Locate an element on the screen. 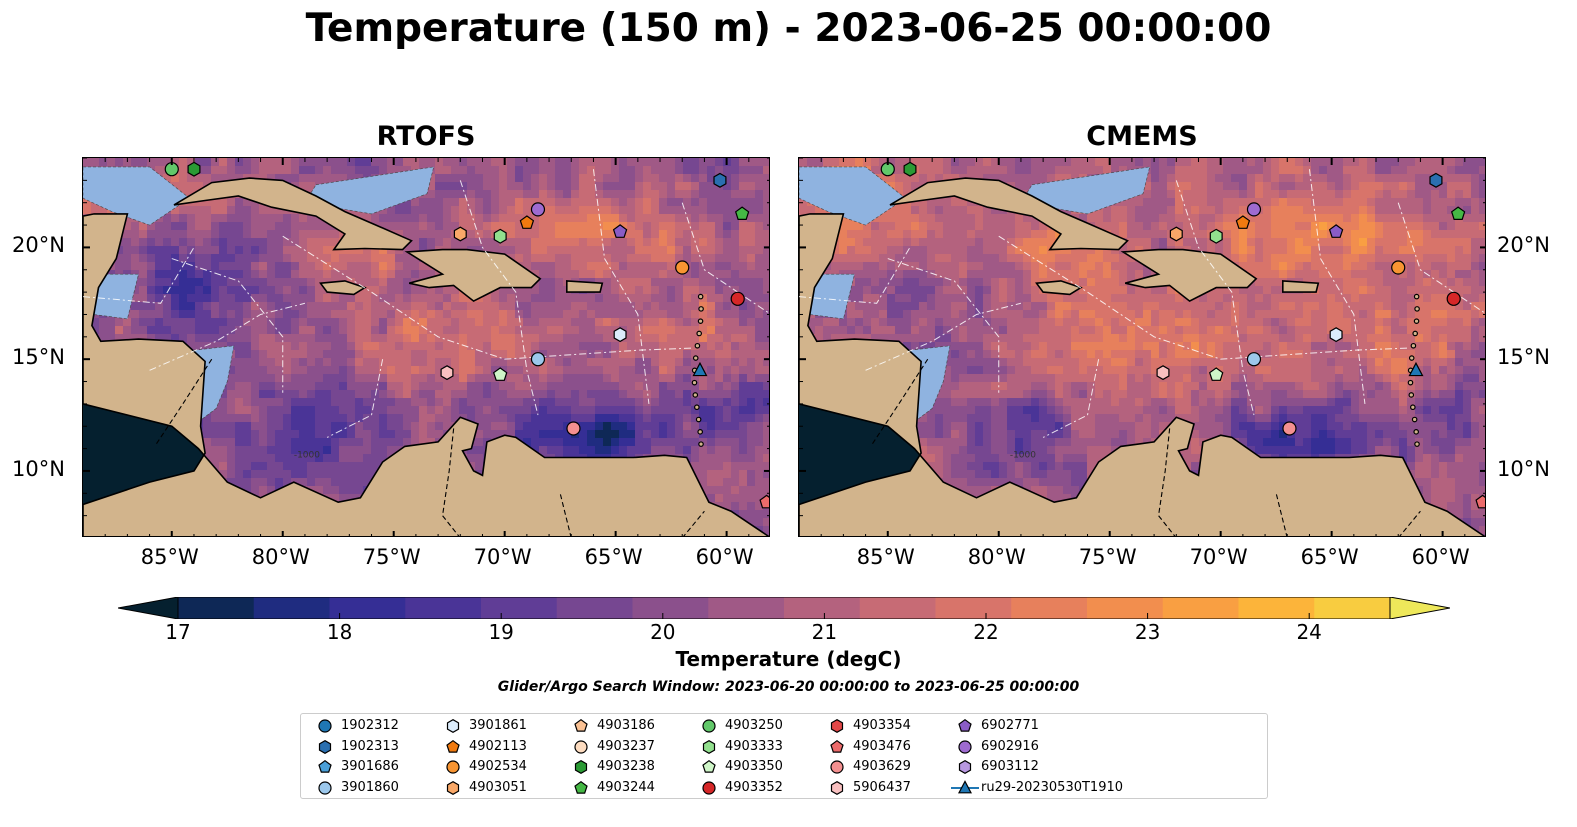 The height and width of the screenshot is (827, 1577). colorbar-label: Temperature (degC) is located at coordinates (788, 659).